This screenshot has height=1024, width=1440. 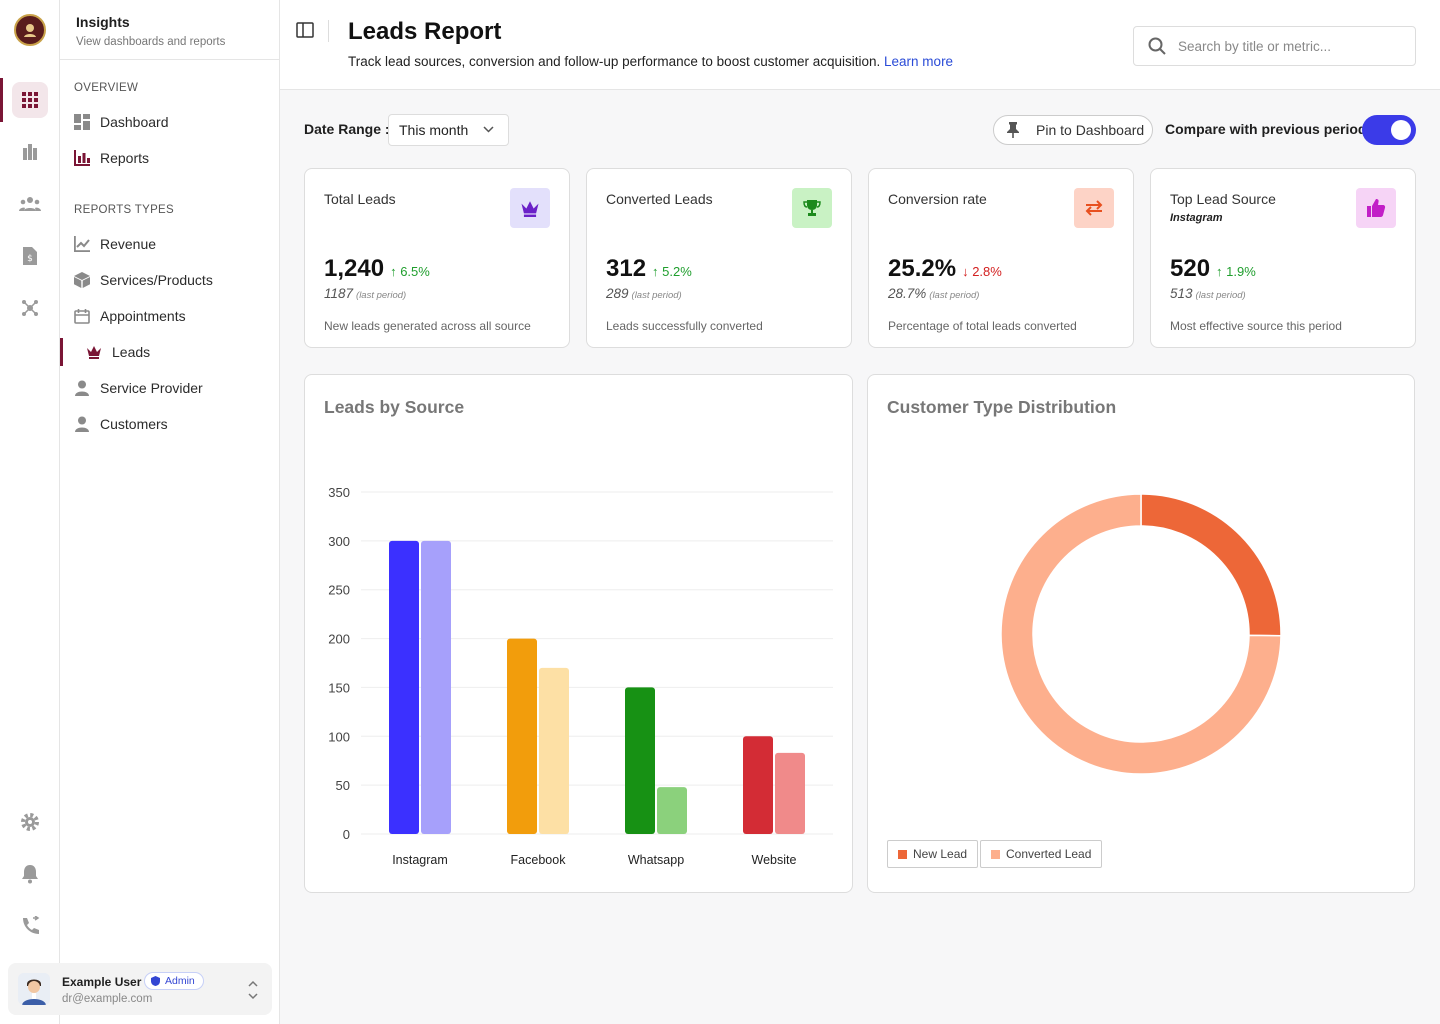 I want to click on search-box, so click(x=1274, y=46).